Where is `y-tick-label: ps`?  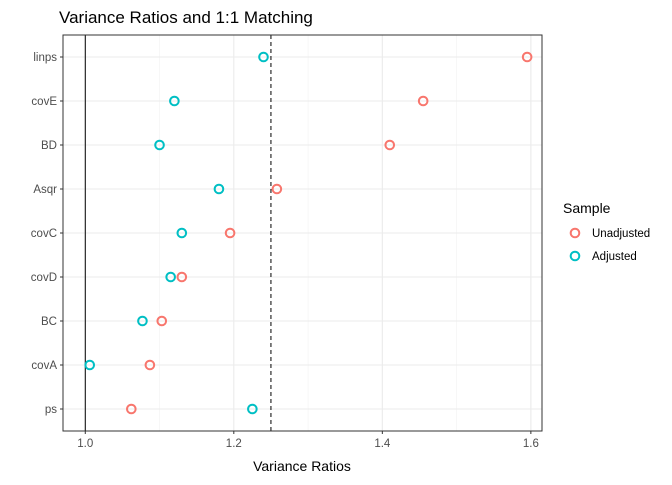
y-tick-label: ps is located at coordinates (51, 410).